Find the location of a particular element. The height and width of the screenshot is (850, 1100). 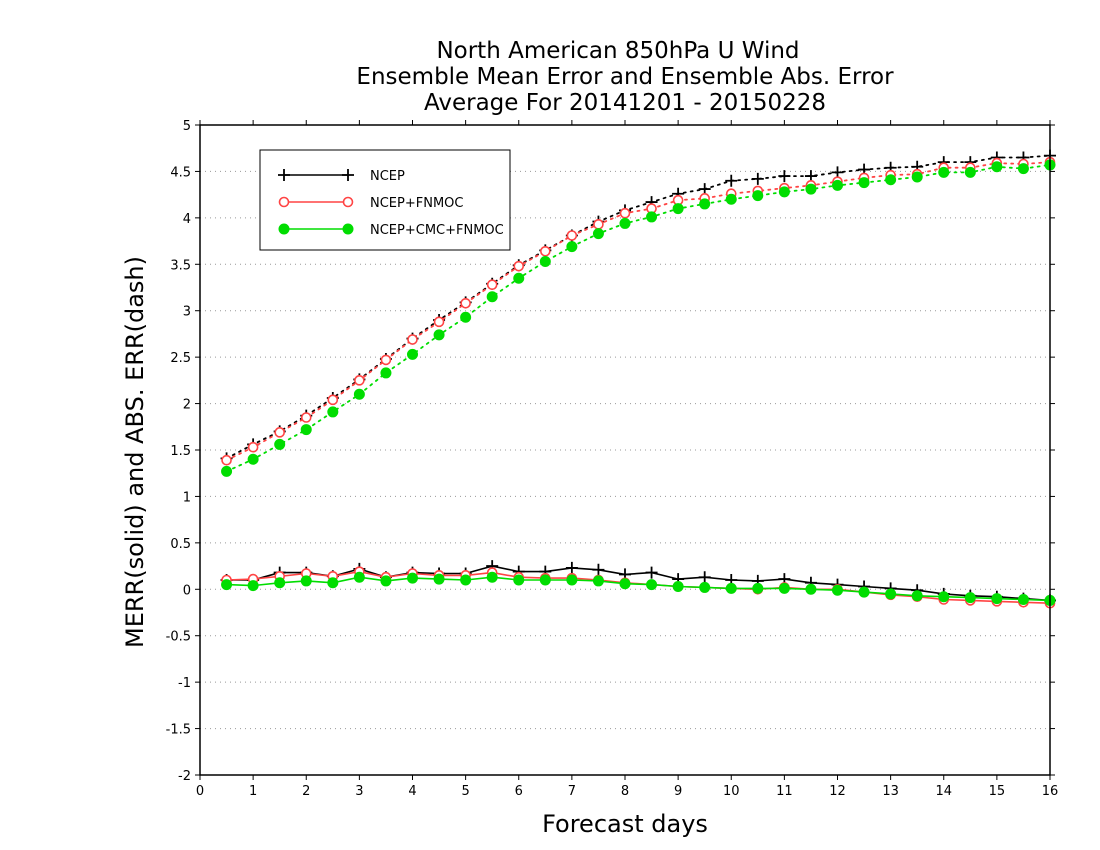

y-tick-label: 5 is located at coordinates (187, 126).